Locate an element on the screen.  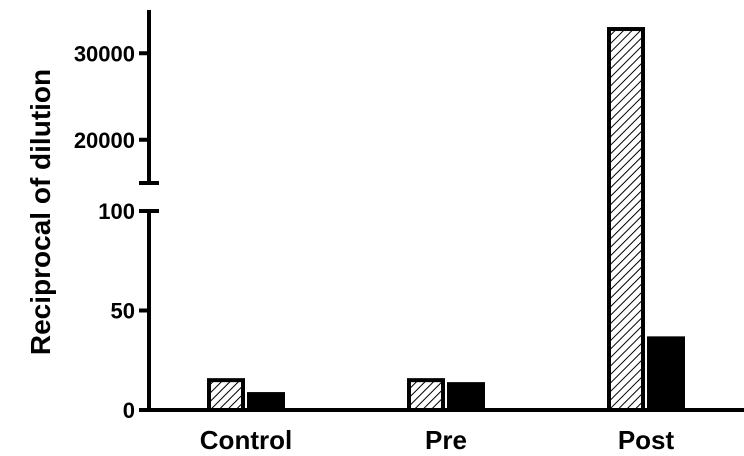
solid-bar-control is located at coordinates (266, 402).